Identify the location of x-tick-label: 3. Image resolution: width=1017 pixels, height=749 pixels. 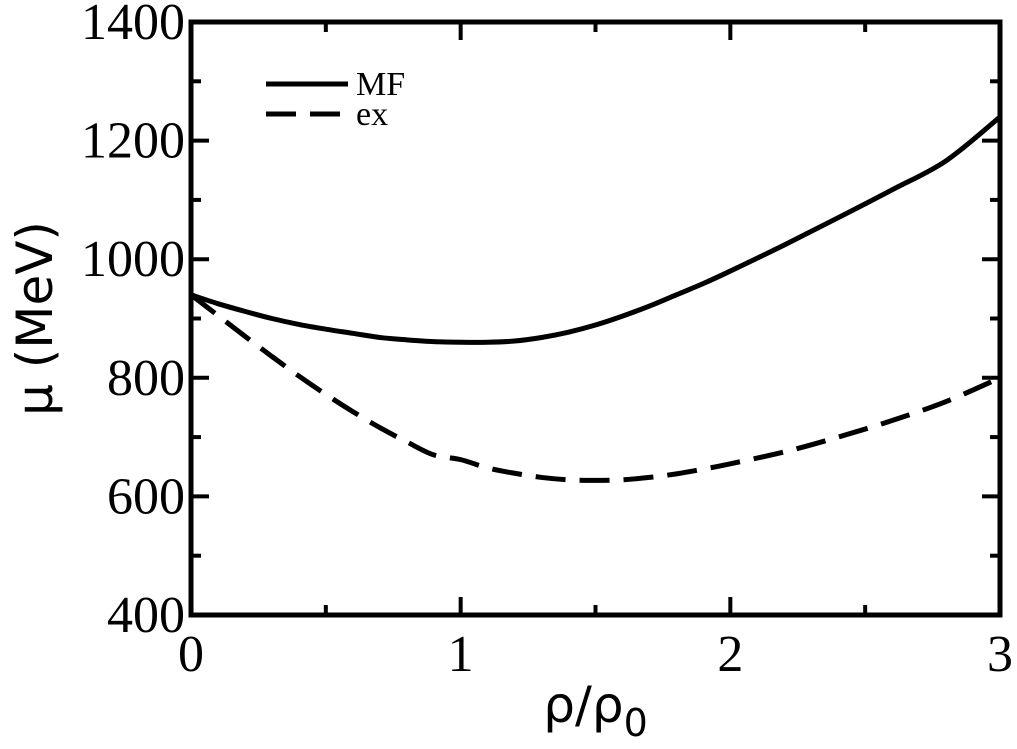
(1000, 654).